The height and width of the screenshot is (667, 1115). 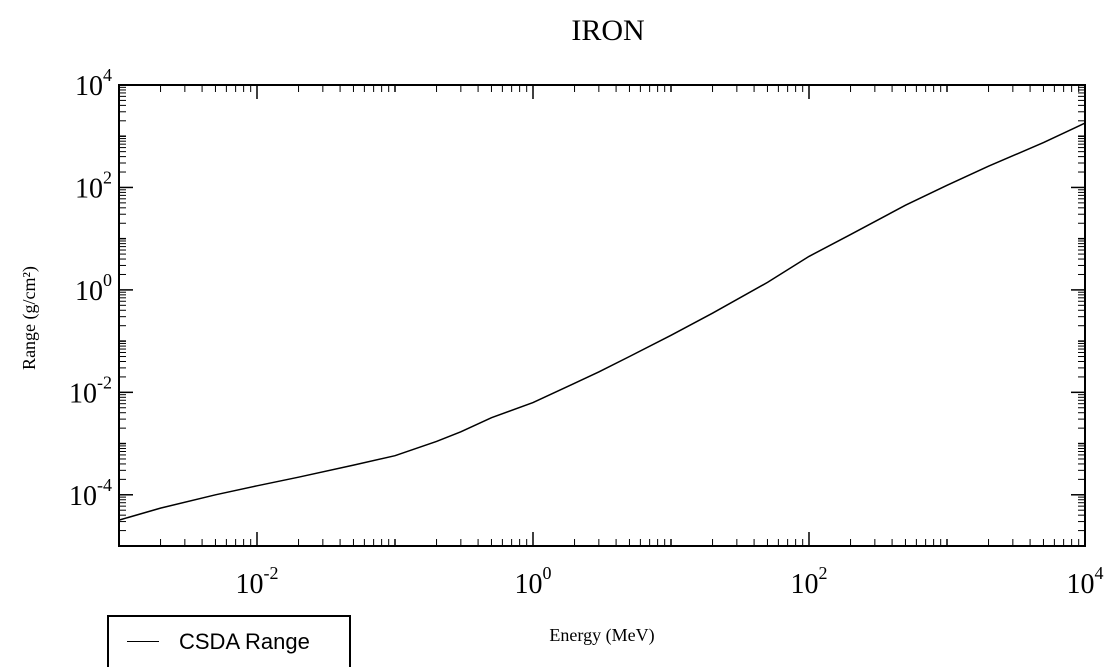 What do you see at coordinates (533, 581) in the screenshot?
I see `x-tick-label: 10⁰` at bounding box center [533, 581].